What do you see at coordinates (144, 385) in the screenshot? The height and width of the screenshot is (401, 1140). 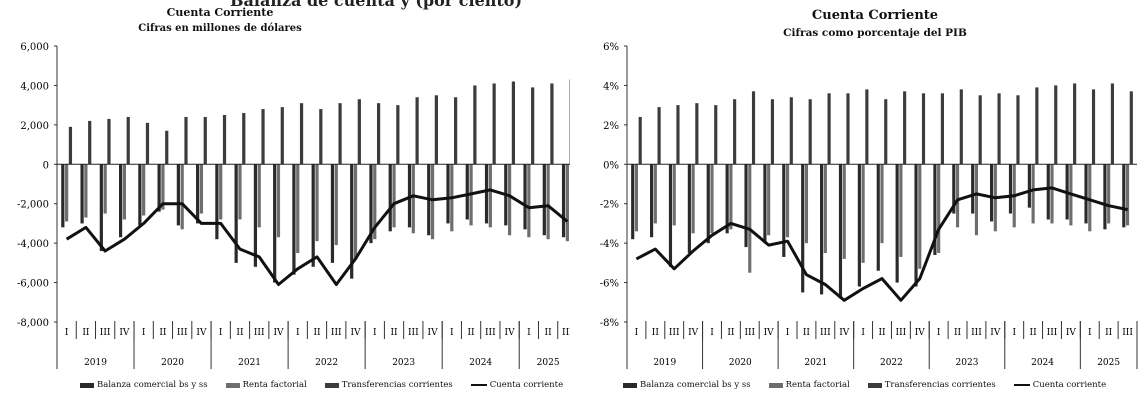 I see `legend-item-balanza: Balanza comercial bs y ss` at bounding box center [144, 385].